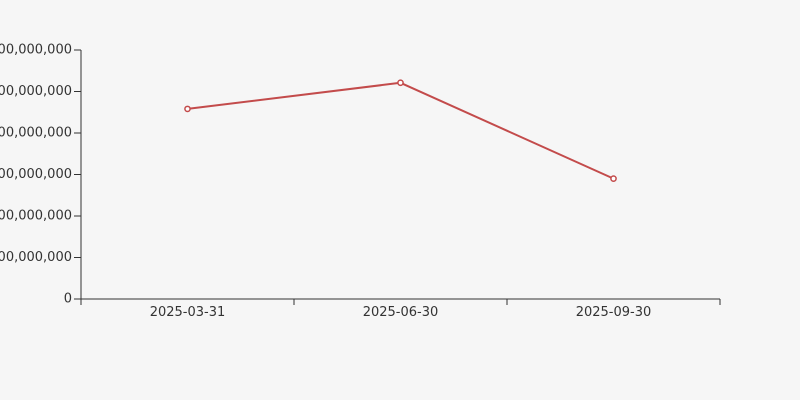  What do you see at coordinates (36, 174) in the screenshot?
I see `y-axis-tick-label: 300,000,000` at bounding box center [36, 174].